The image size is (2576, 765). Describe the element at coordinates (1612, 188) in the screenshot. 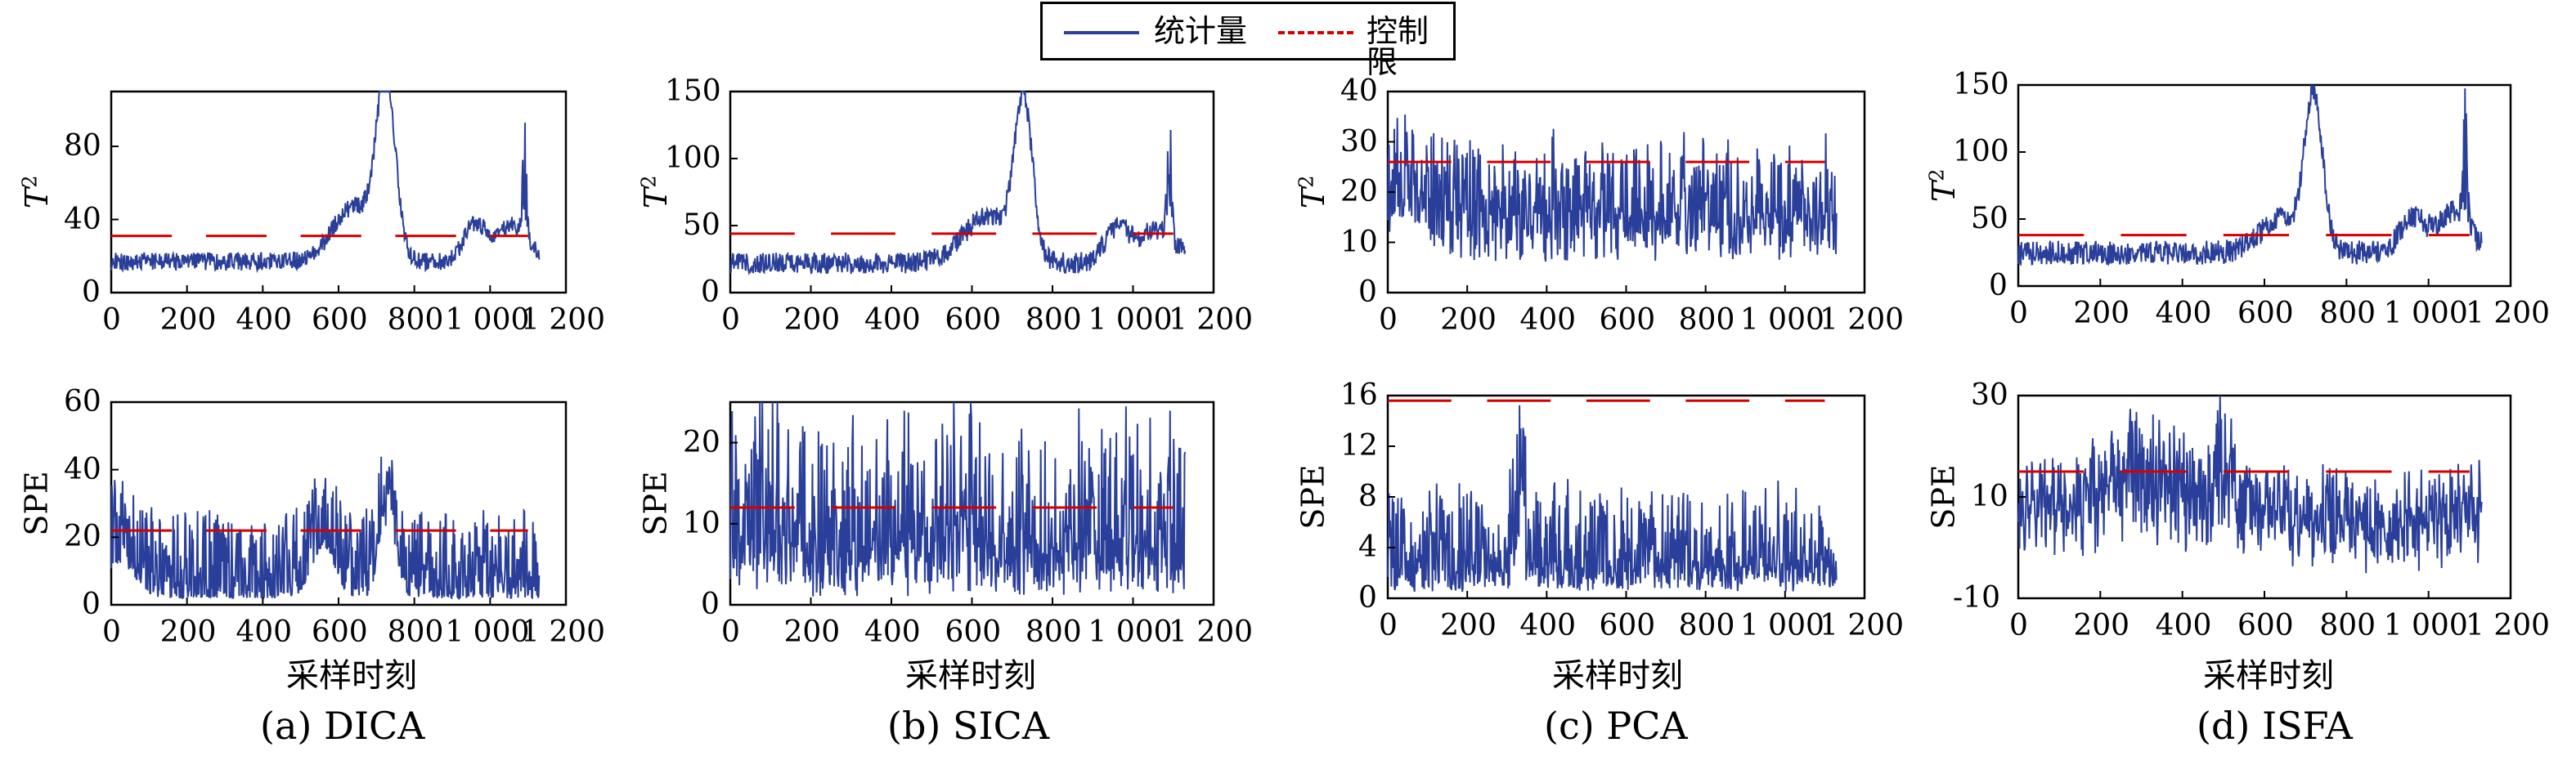

I see `statistic-line-c-top` at that location.